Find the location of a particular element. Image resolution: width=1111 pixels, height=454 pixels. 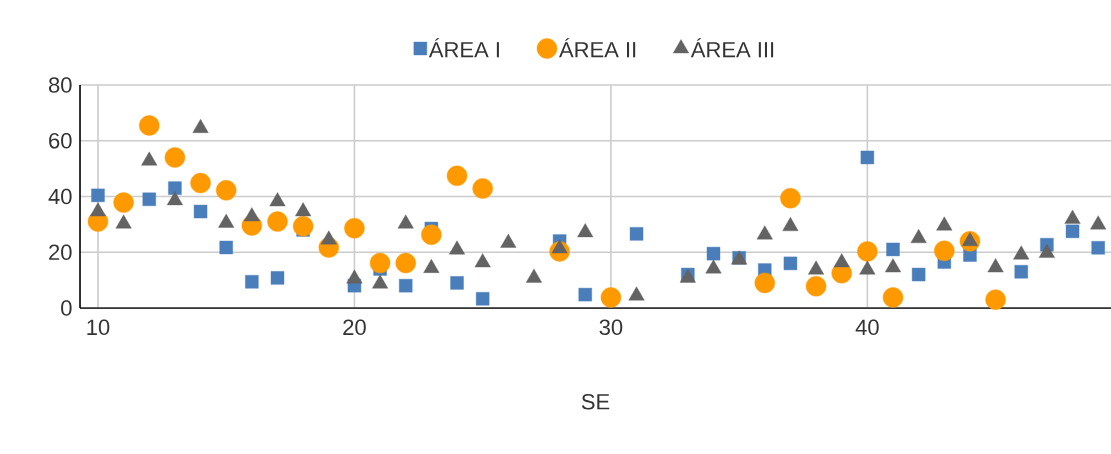

x-tick-label: 30 is located at coordinates (611, 327).